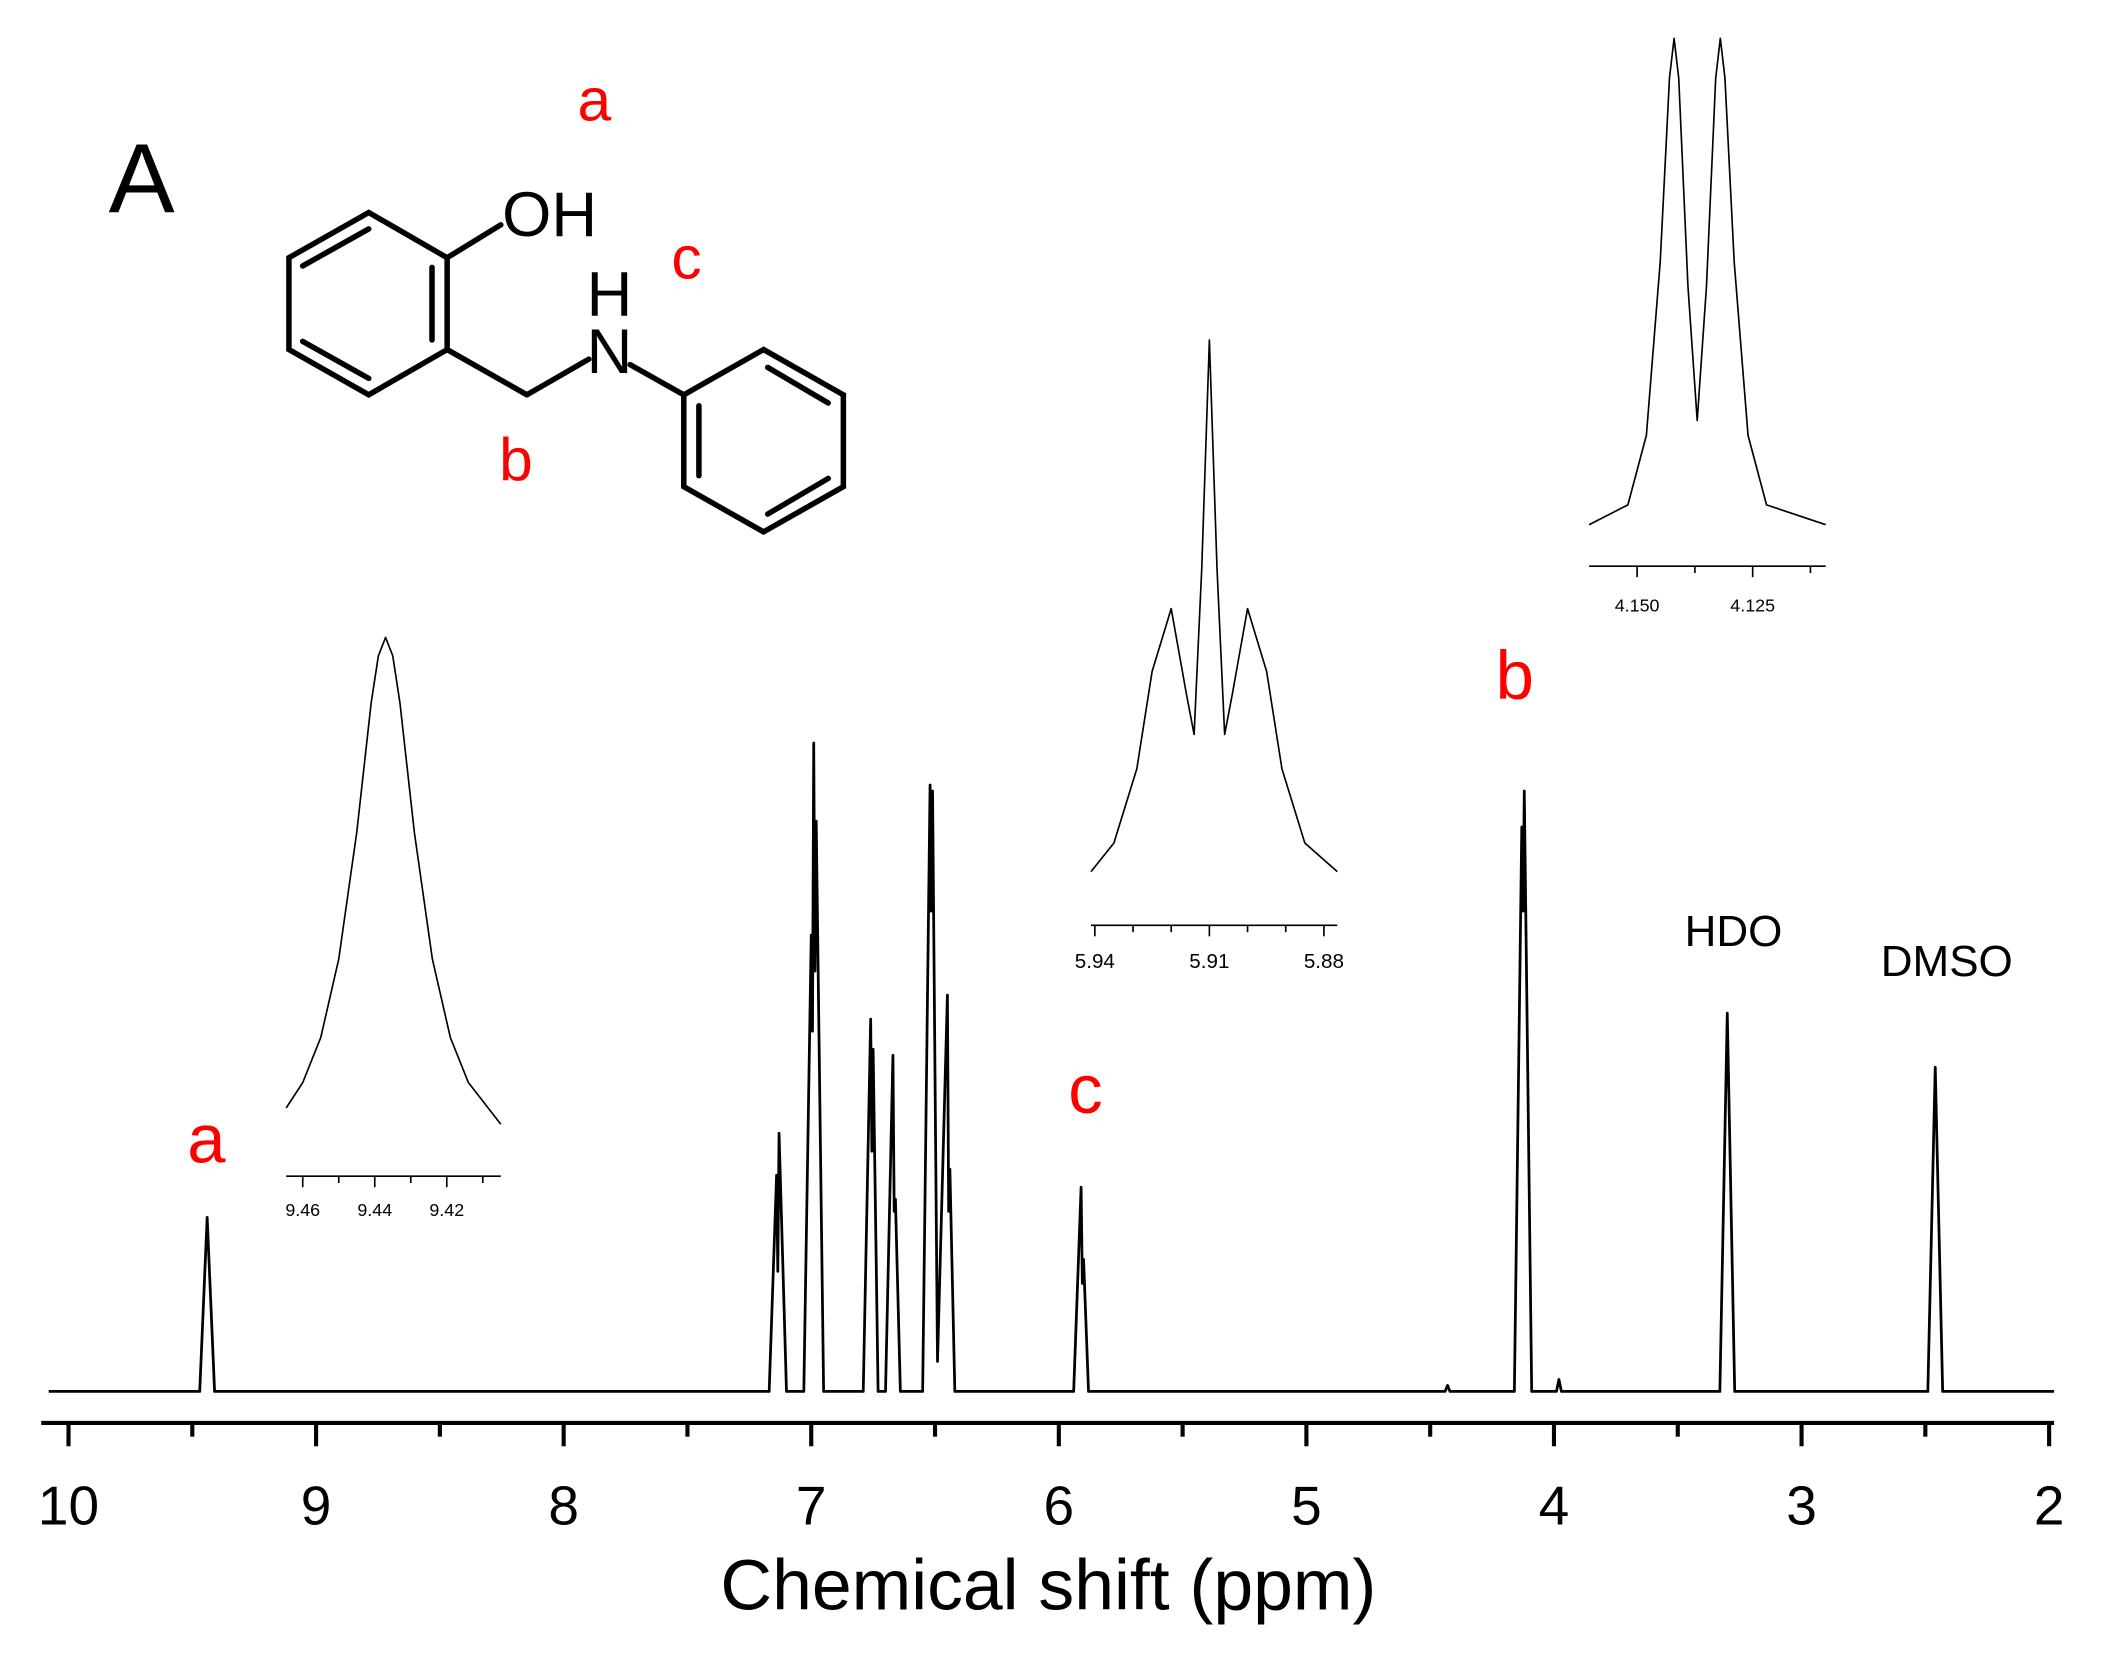 This screenshot has width=2127, height=1656. Describe the element at coordinates (1306, 1505) in the screenshot. I see `x-tick-label: 5` at that location.